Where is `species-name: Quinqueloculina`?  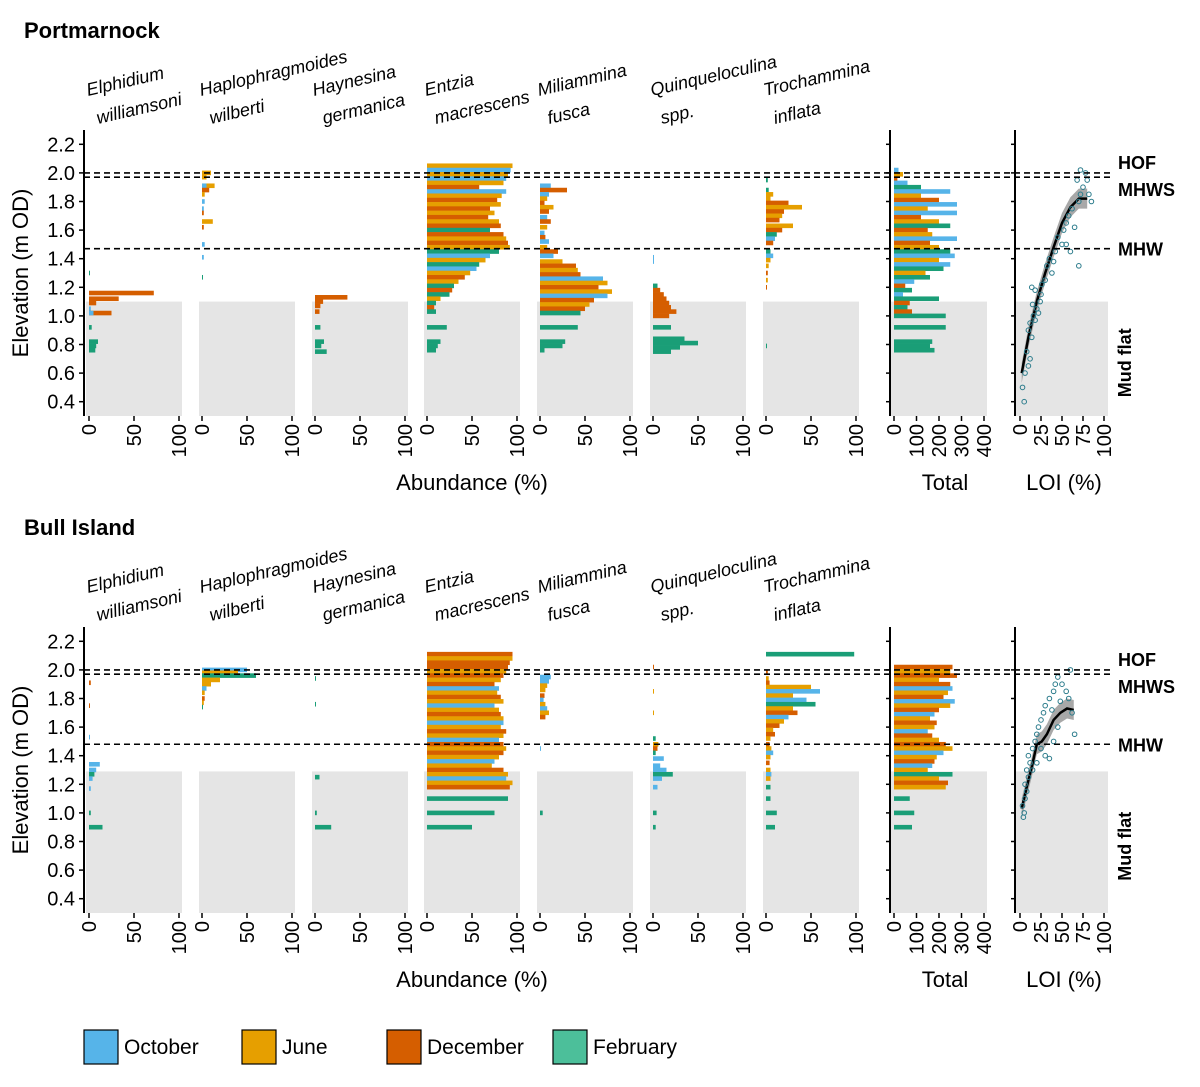 species-name: Quinqueloculina is located at coordinates (713, 75).